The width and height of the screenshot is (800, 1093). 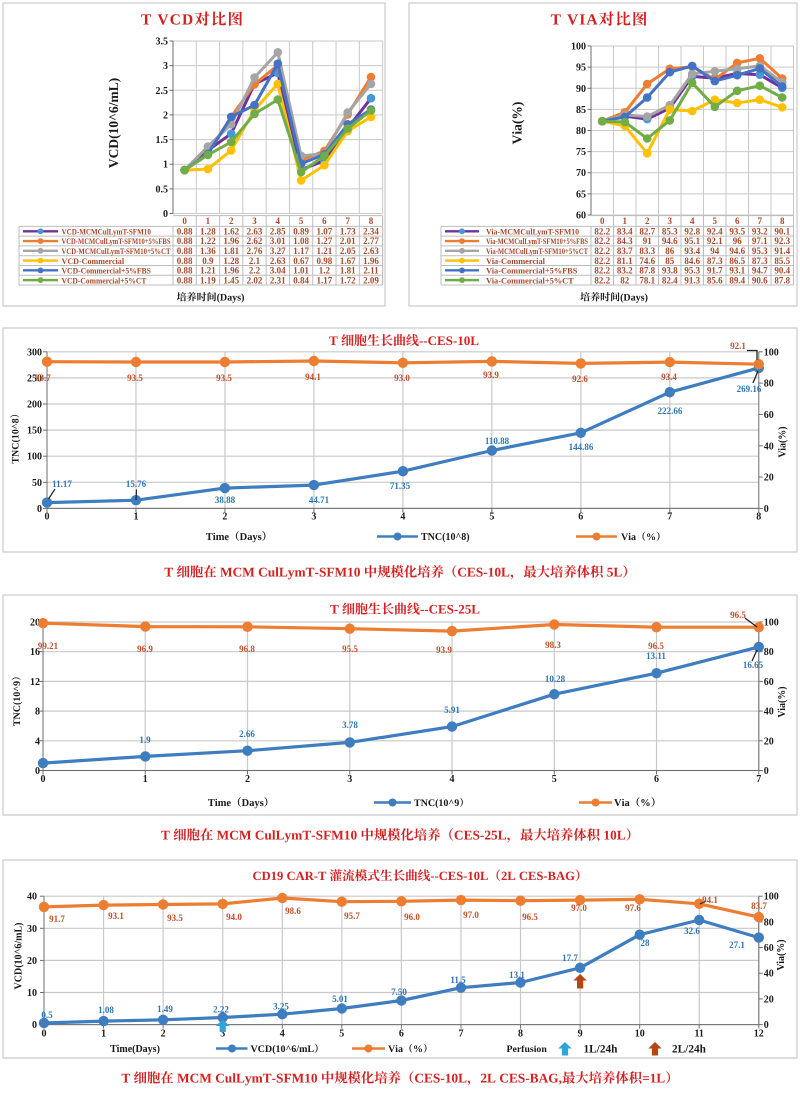 I want to click on svg-text: 86.5, so click(x=737, y=261).